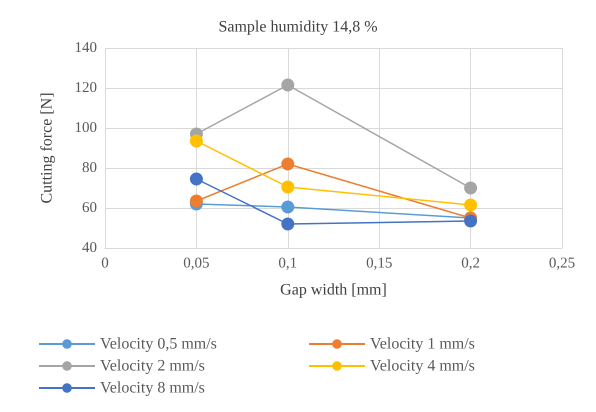  What do you see at coordinates (422, 366) in the screenshot?
I see `legend-label: Velocity 4 mm/s` at bounding box center [422, 366].